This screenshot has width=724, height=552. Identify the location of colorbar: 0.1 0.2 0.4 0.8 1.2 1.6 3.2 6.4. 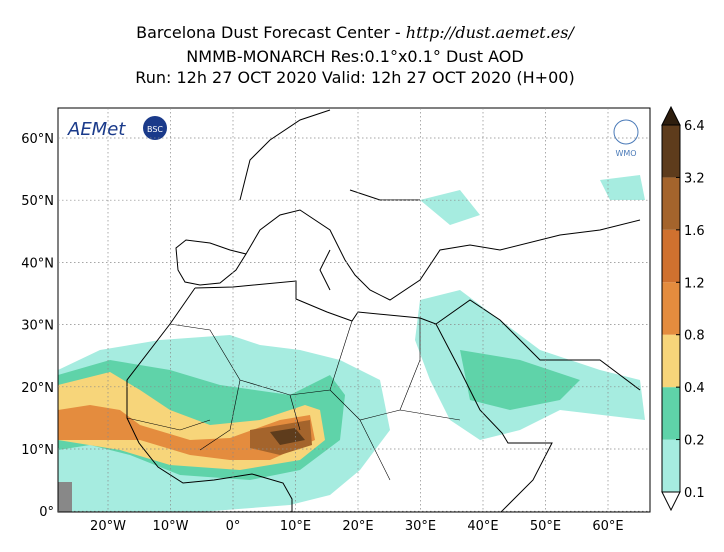
(683, 308).